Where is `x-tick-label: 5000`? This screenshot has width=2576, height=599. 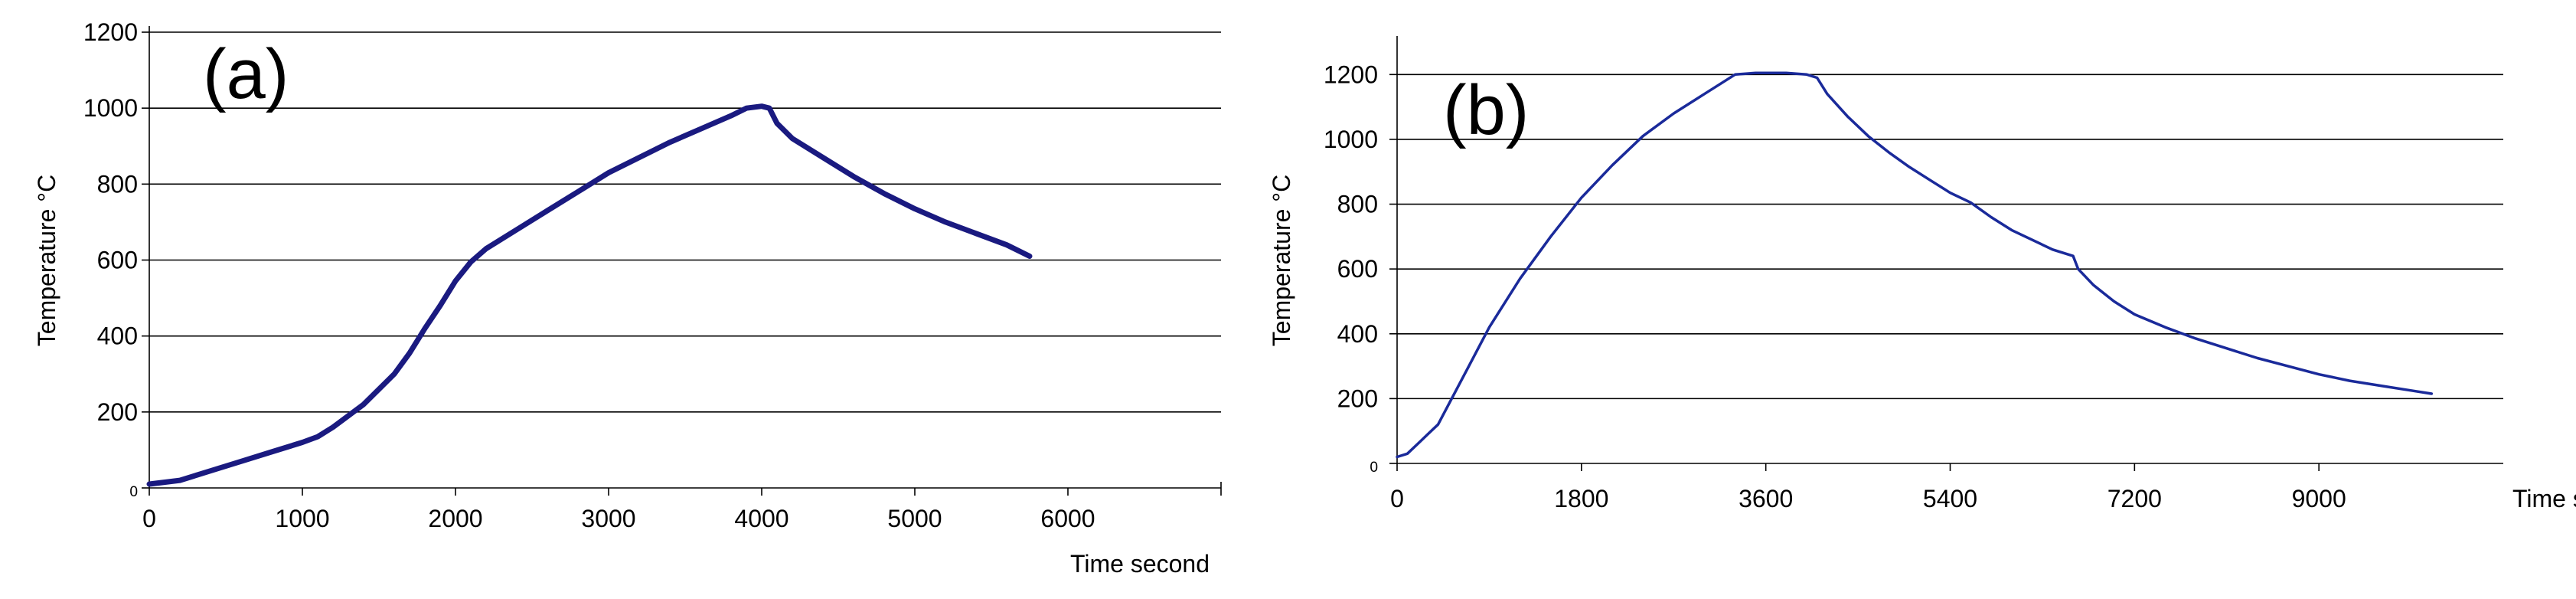
x-tick-label: 5000 is located at coordinates (914, 518).